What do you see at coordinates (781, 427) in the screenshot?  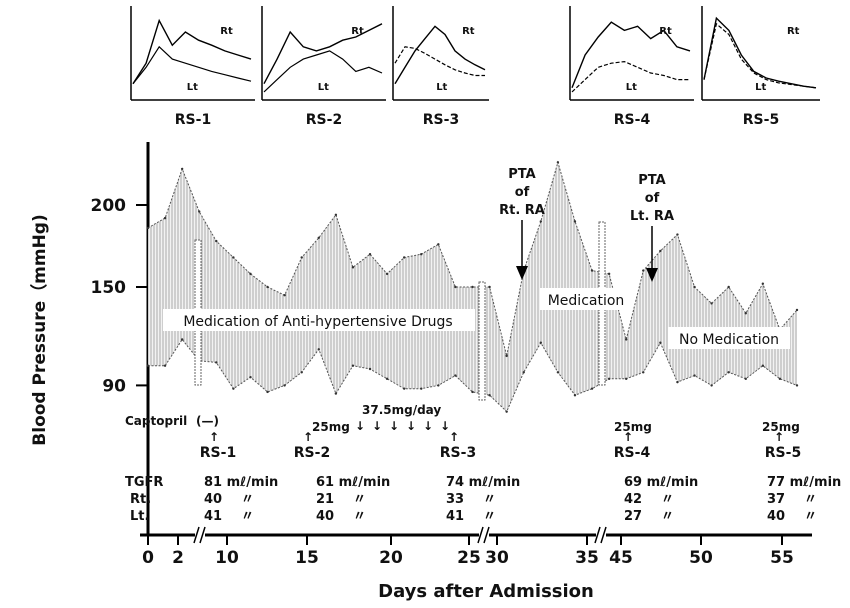 I see `dose-label: 25mg` at bounding box center [781, 427].